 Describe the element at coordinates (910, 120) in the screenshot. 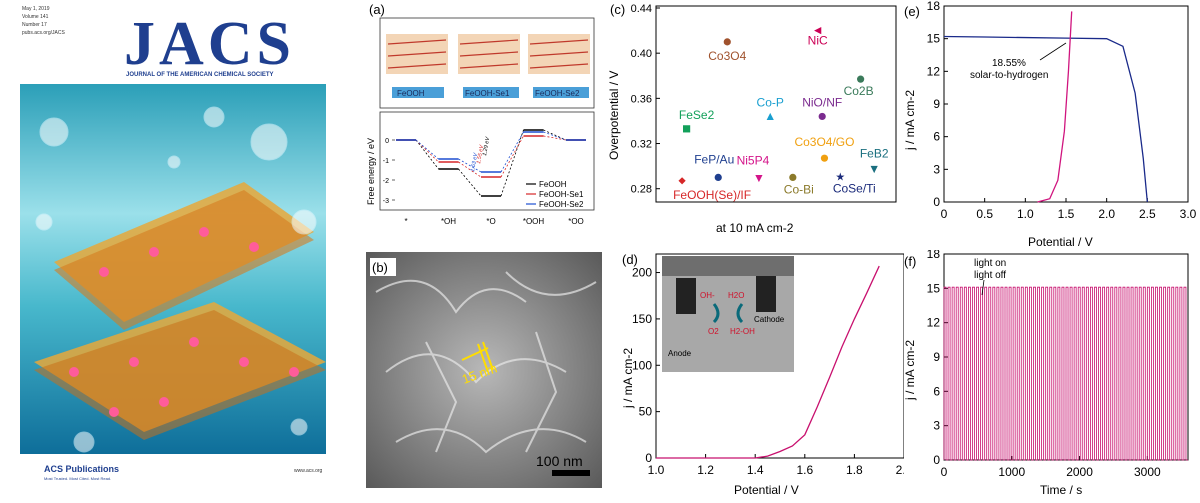

I see `panel-e-ylabel: j / mA cm-2` at that location.